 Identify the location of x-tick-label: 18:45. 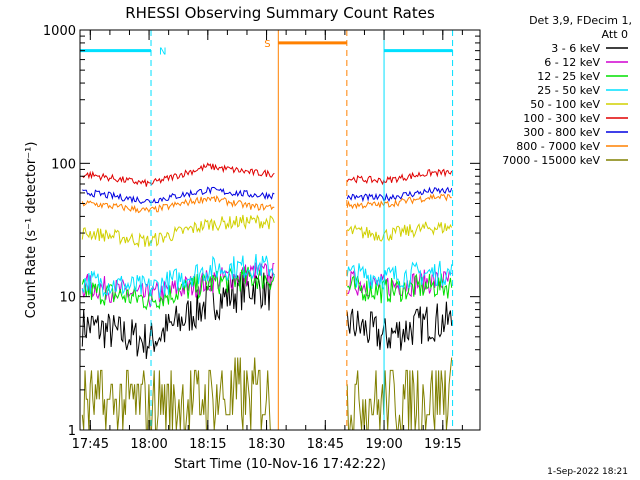
(325, 444).